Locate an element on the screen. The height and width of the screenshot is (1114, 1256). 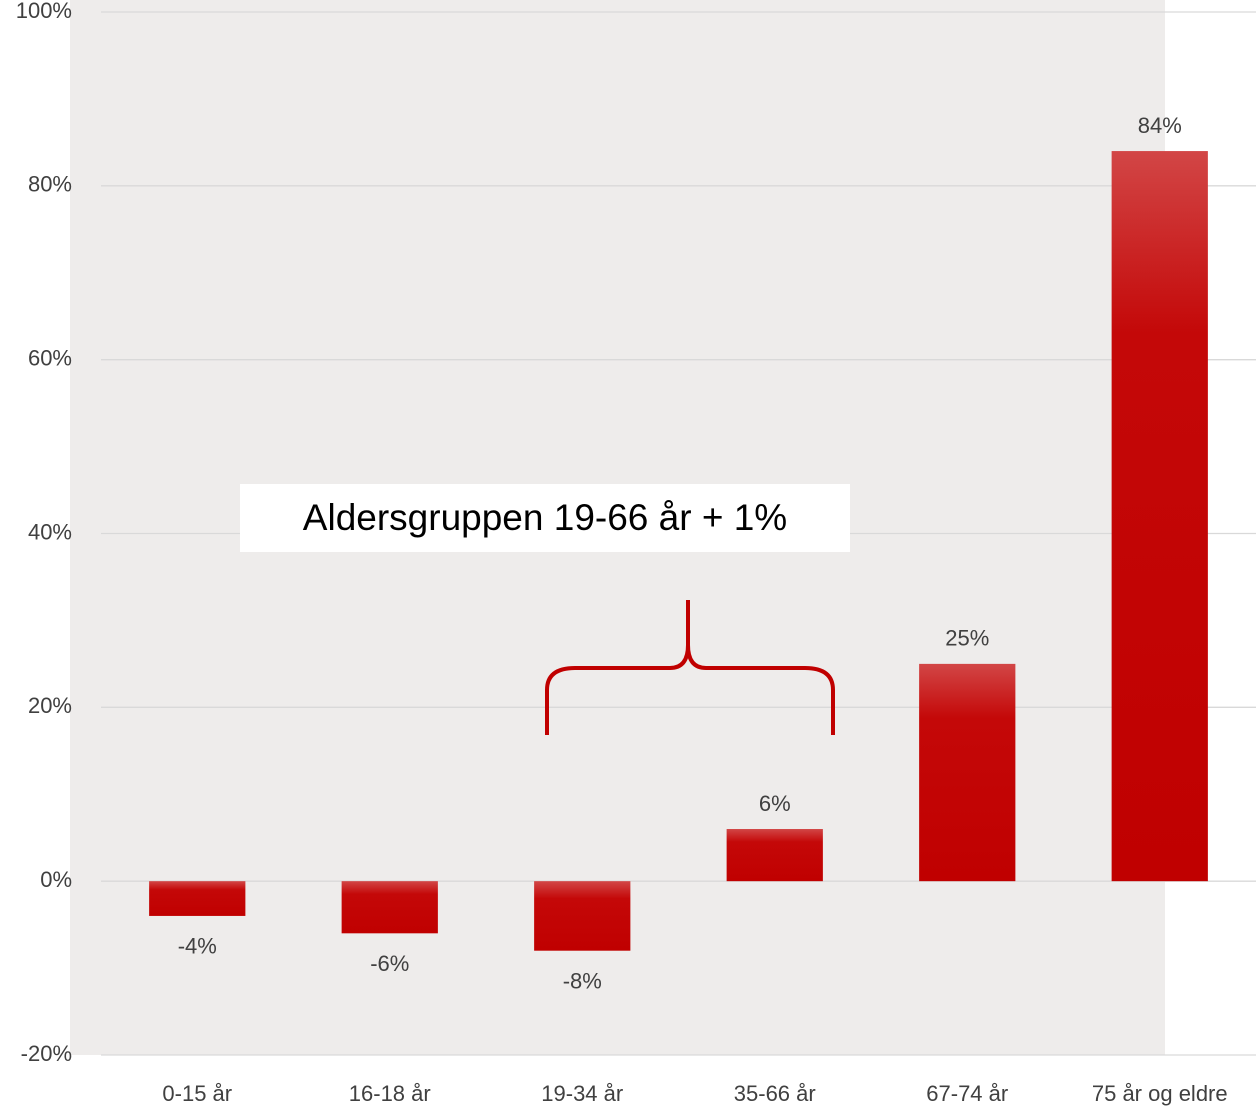
y-tick-label: 80% is located at coordinates (50, 184).